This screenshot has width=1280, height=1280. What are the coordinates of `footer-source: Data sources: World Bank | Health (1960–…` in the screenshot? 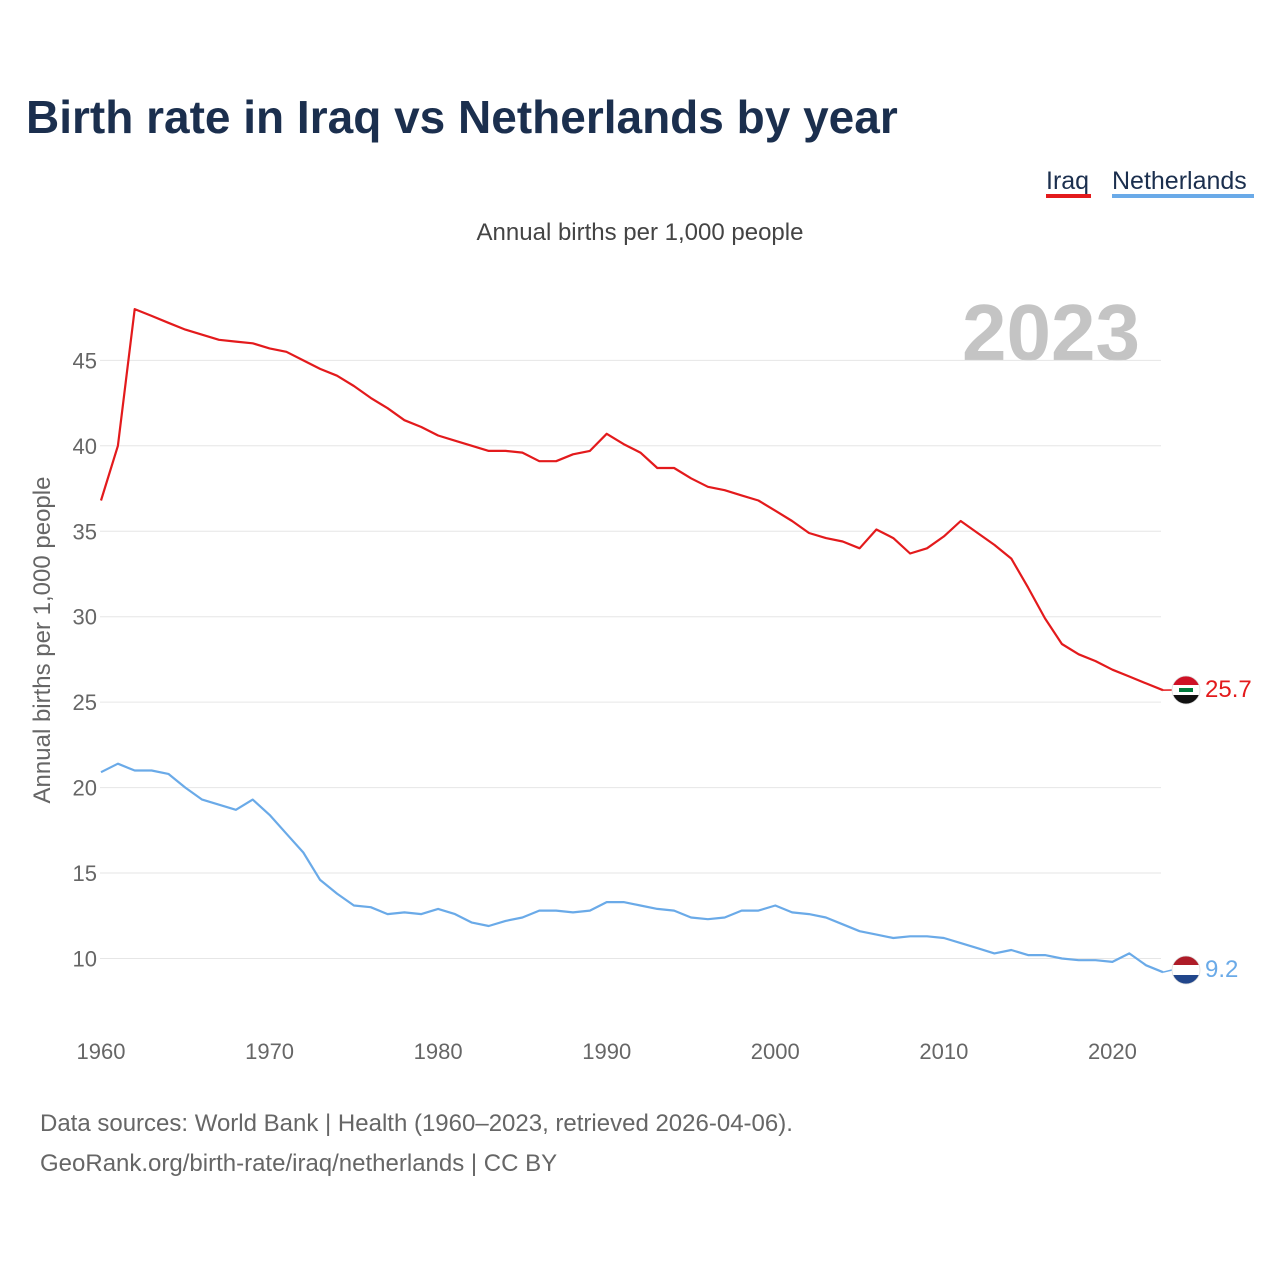 It's located at (416, 1123).